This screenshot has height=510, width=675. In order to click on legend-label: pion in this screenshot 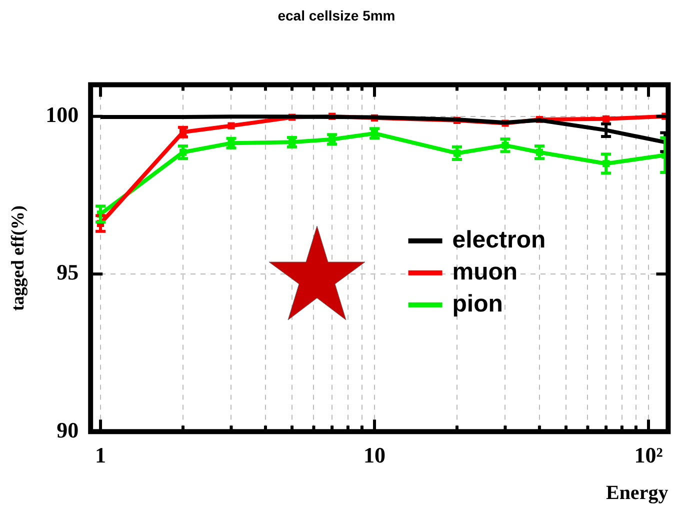, I will do `click(477, 304)`.